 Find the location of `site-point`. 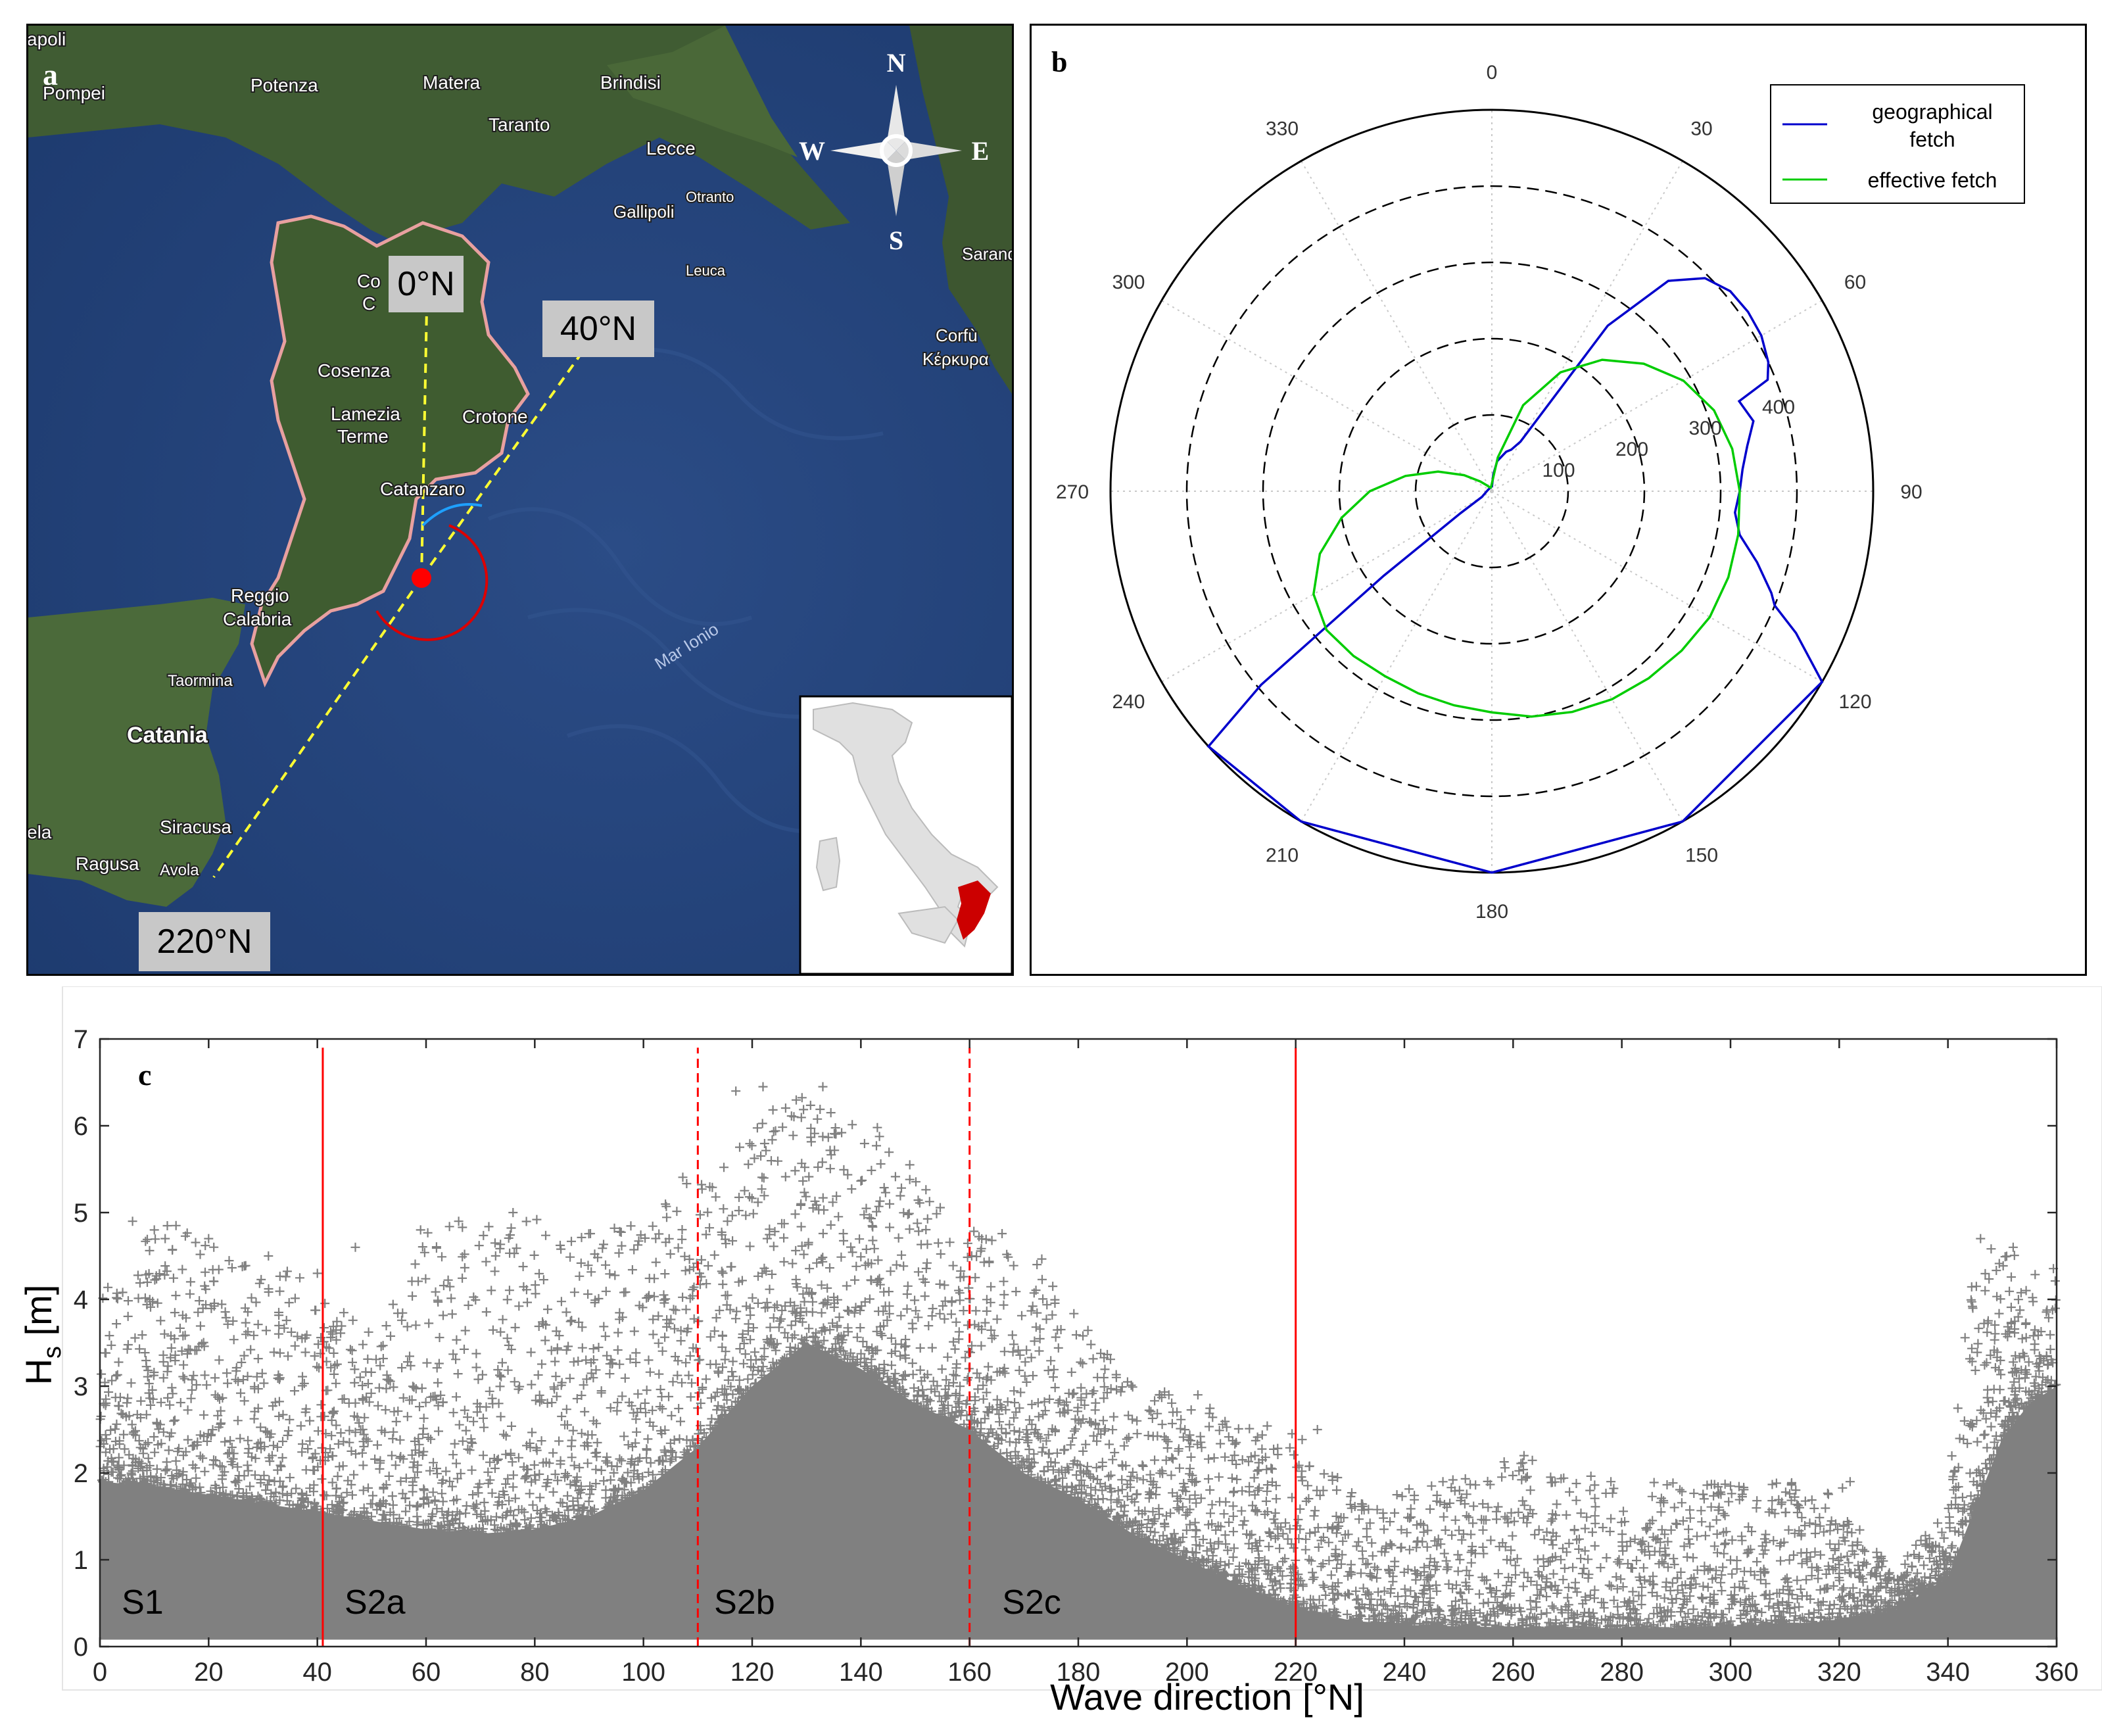

site-point is located at coordinates (421, 578).